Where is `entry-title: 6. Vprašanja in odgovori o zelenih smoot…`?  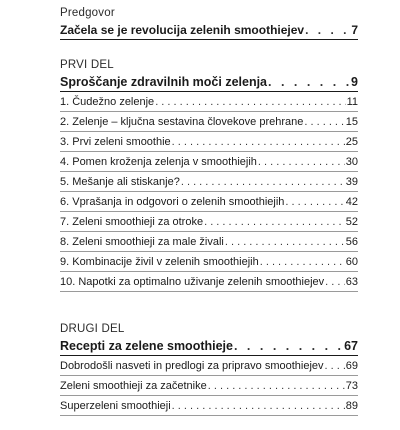
entry-title: 6. Vprašanja in odgovori o zelenih smoot… is located at coordinates (172, 202).